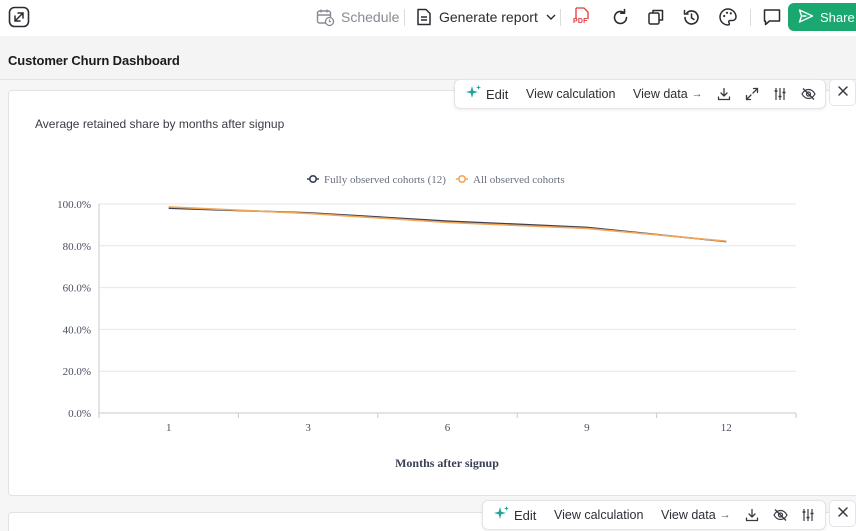 Image resolution: width=856 pixels, height=531 pixels. I want to click on y-axis-ticks: 0.0% 20.0% 40.0% 60.0% 80.0% 100.0%, so click(74, 309).